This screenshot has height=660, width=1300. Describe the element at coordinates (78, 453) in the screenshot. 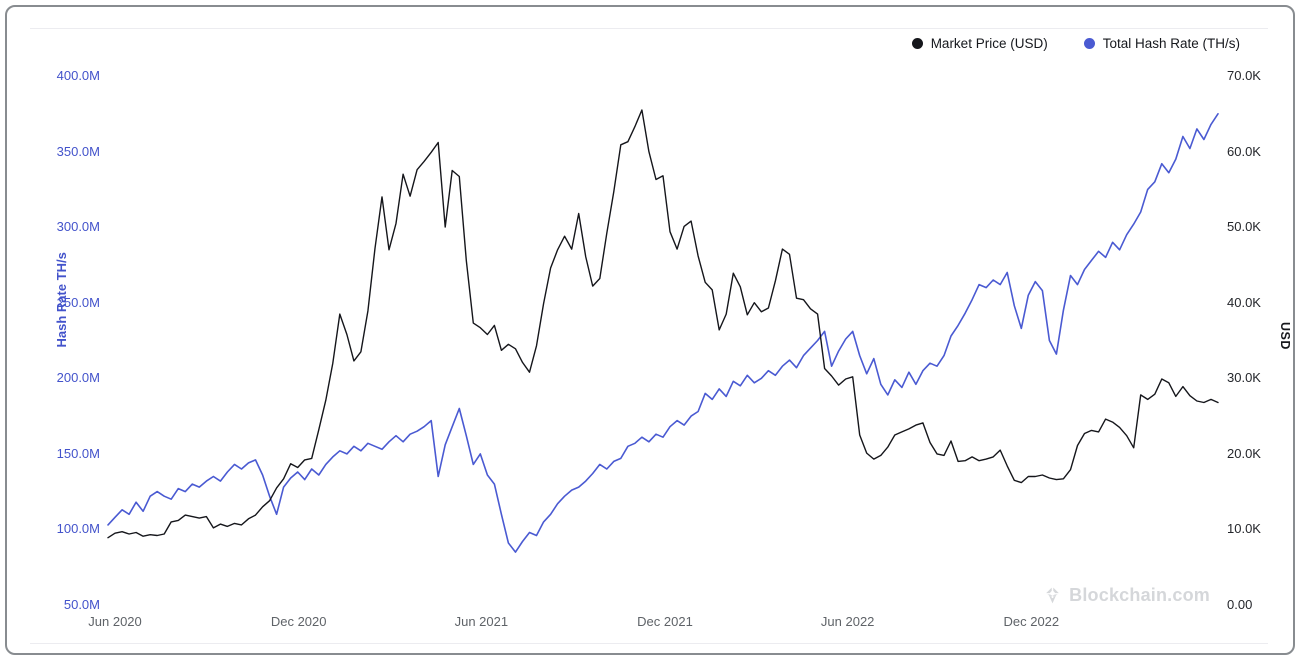

I see `left-axis-tick: 150.0M` at that location.